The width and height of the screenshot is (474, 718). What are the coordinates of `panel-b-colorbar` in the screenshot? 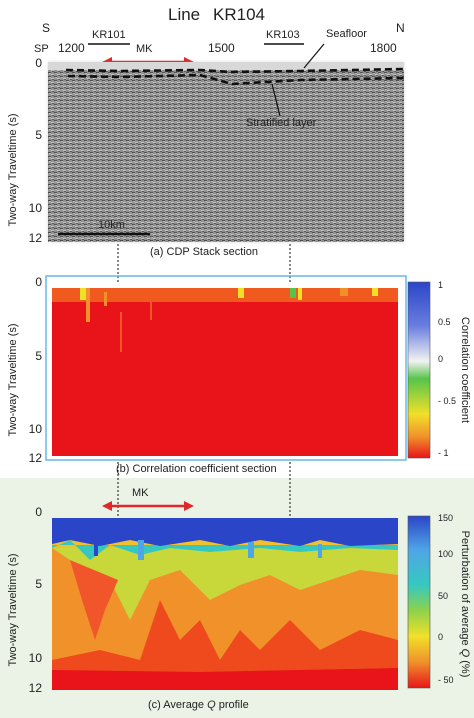 It's located at (419, 370).